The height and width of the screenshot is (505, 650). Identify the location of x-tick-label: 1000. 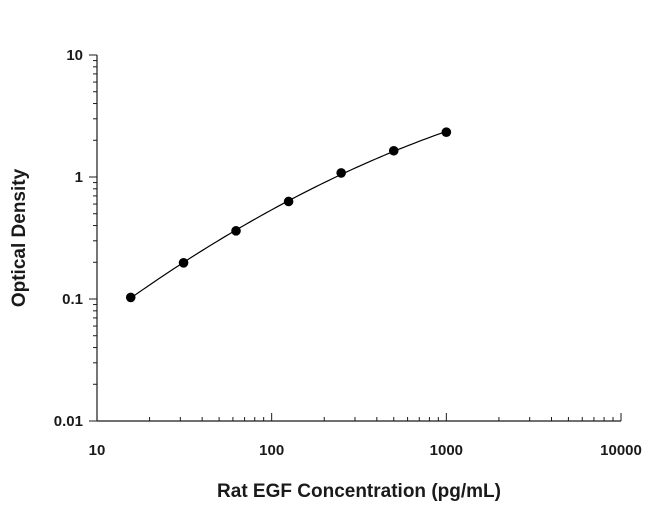
(446, 450).